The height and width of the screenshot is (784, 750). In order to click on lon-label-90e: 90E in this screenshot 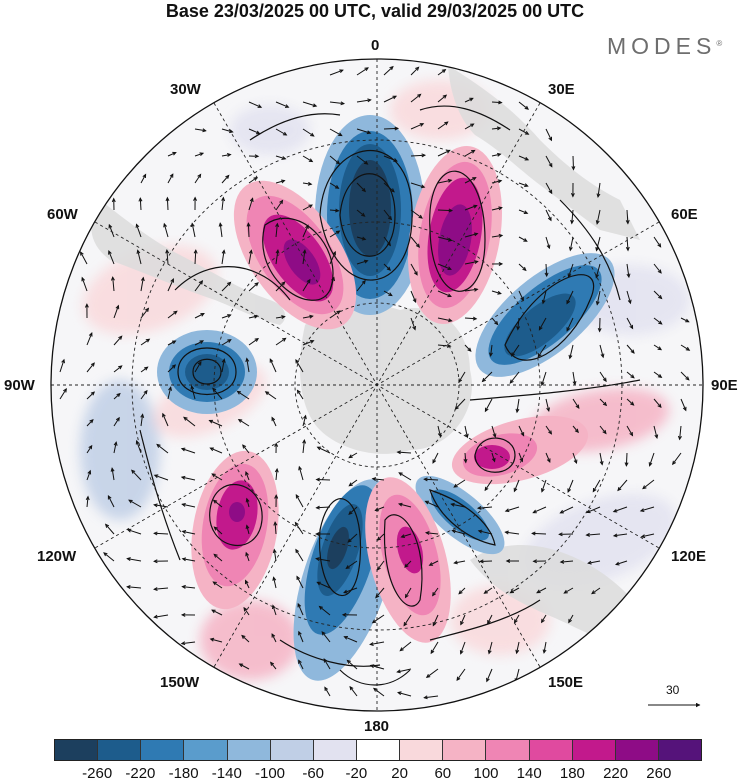, I will do `click(724, 386)`.